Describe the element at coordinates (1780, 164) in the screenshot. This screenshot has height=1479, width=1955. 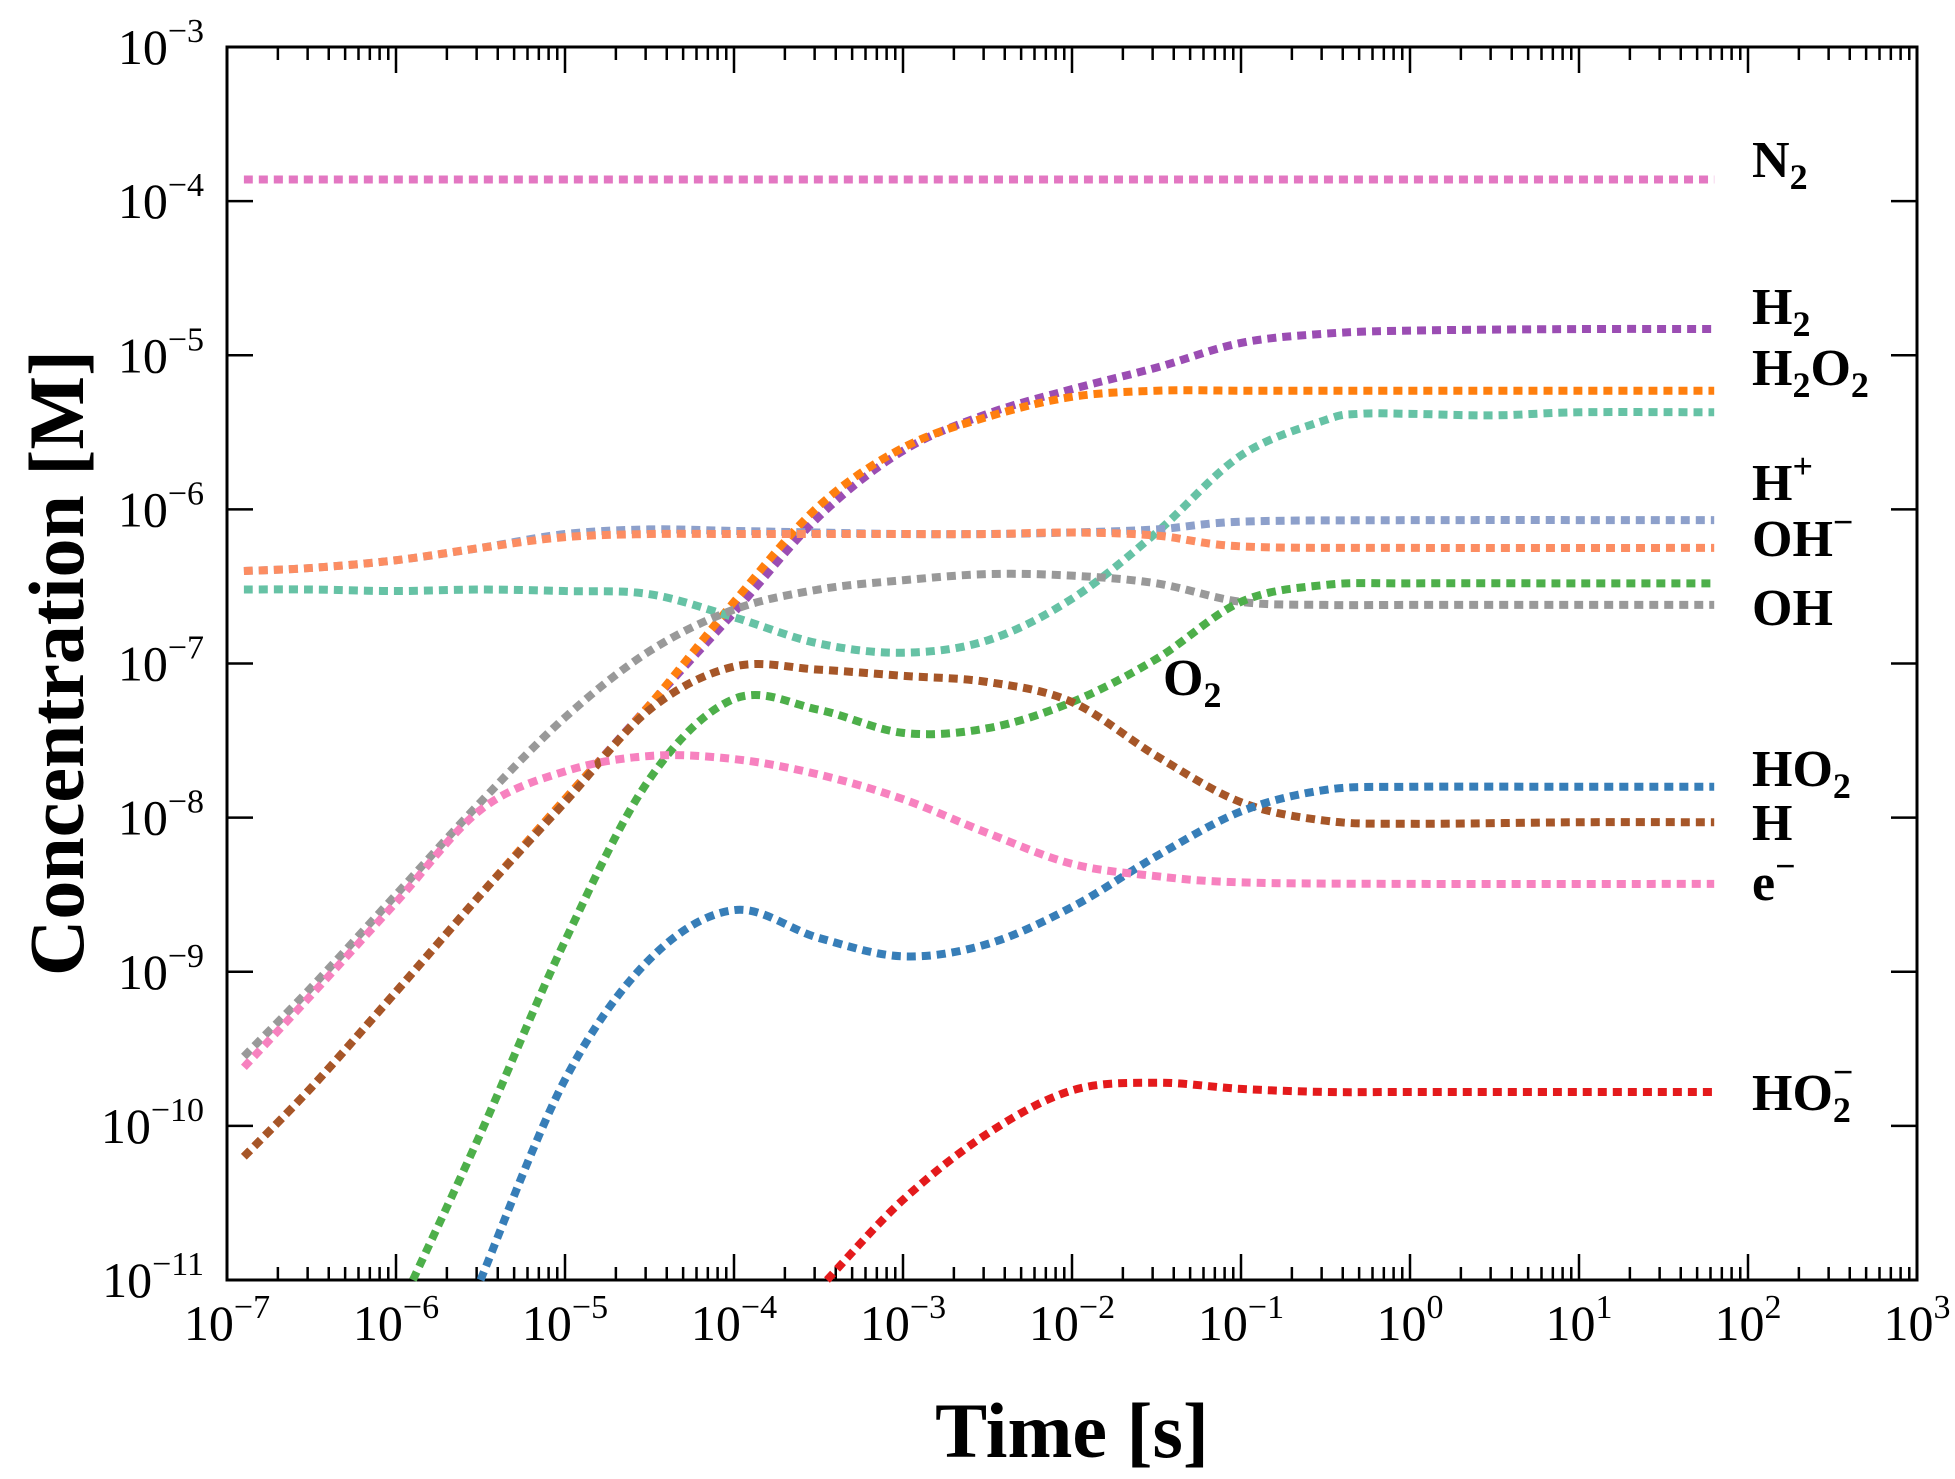
I see `species-label-n2: N2` at that location.